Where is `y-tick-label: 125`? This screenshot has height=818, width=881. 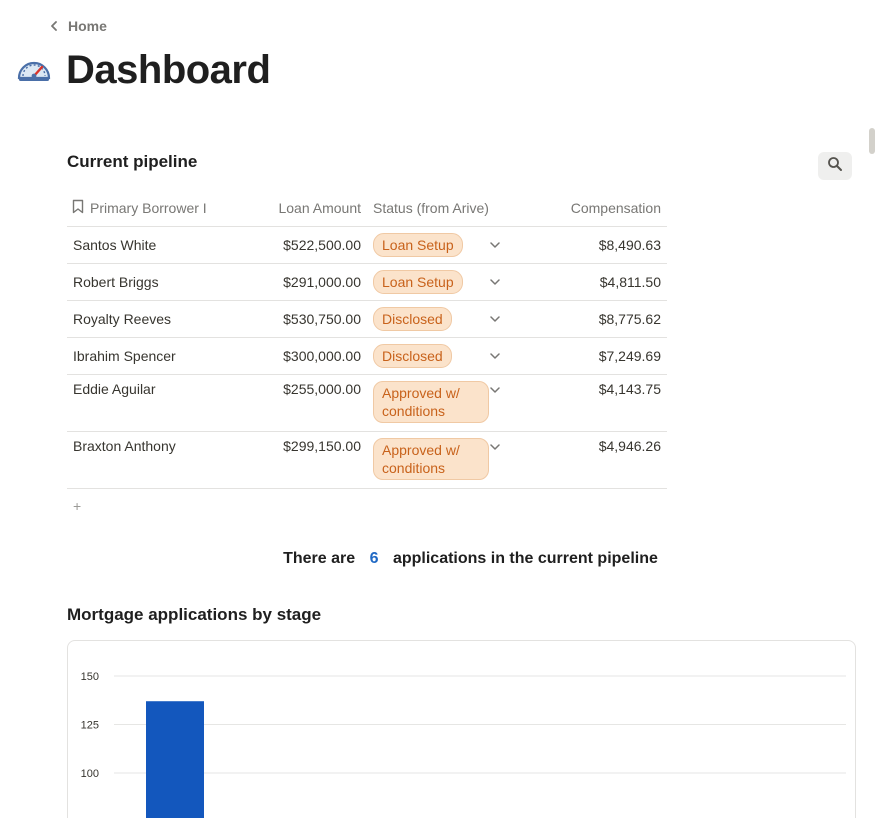 y-tick-label: 125 is located at coordinates (90, 726).